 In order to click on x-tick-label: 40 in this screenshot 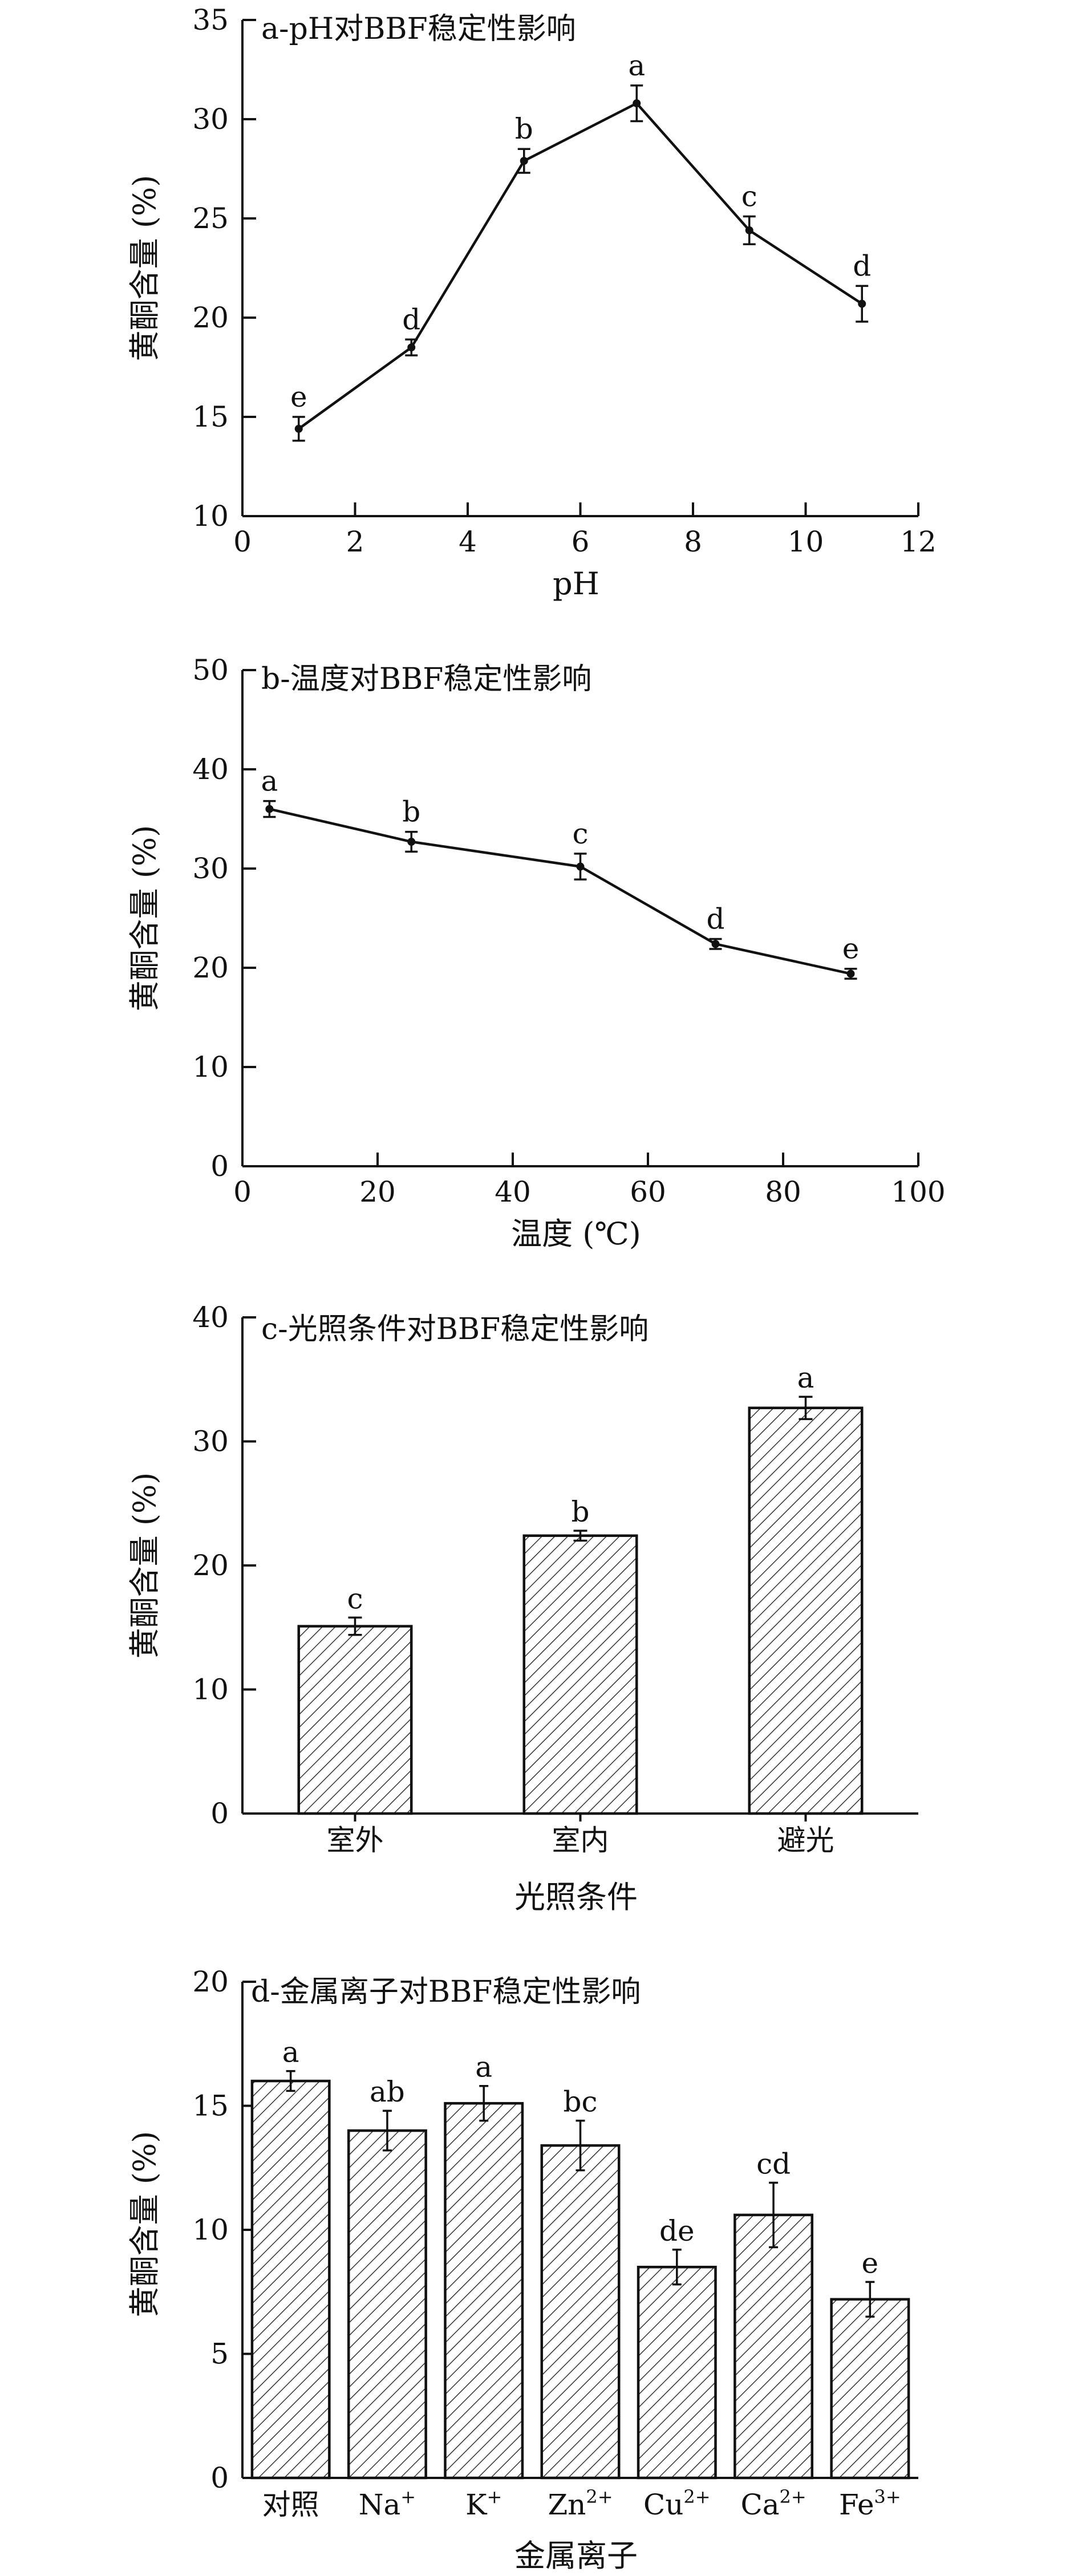, I will do `click(513, 1191)`.